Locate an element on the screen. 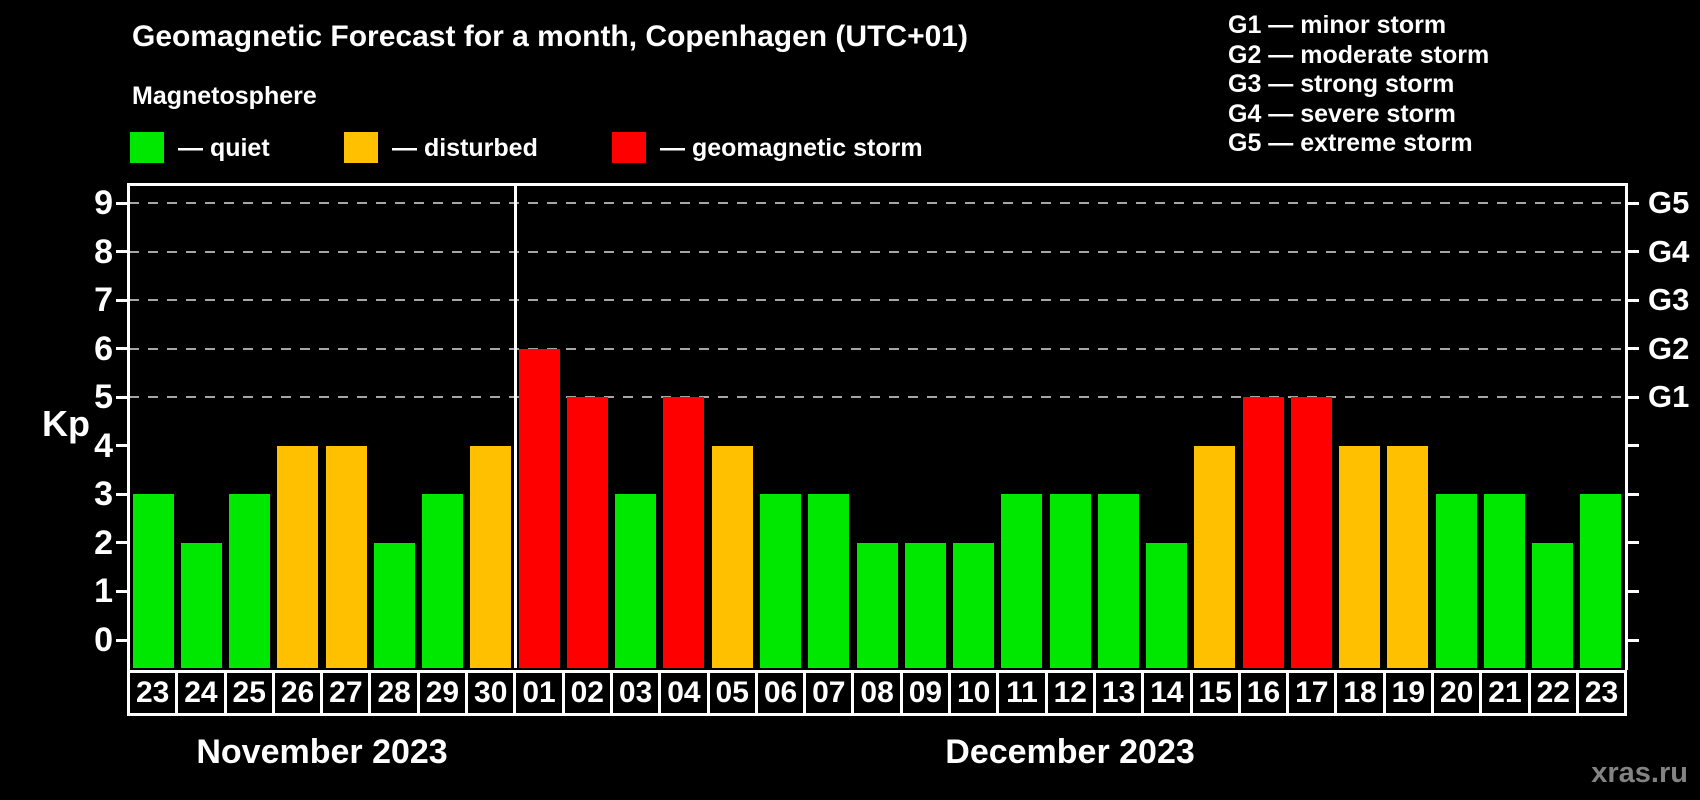  date-cell-dec-11: 11 is located at coordinates (1020, 693).